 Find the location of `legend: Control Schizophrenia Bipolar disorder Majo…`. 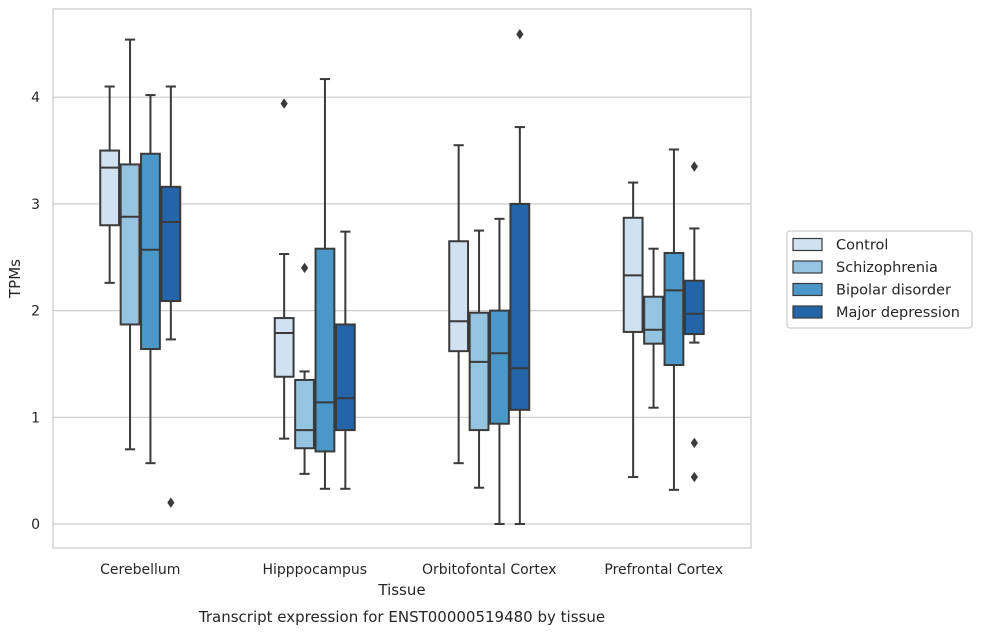

legend: Control Schizophrenia Bipolar disorder Majo… is located at coordinates (879, 279).